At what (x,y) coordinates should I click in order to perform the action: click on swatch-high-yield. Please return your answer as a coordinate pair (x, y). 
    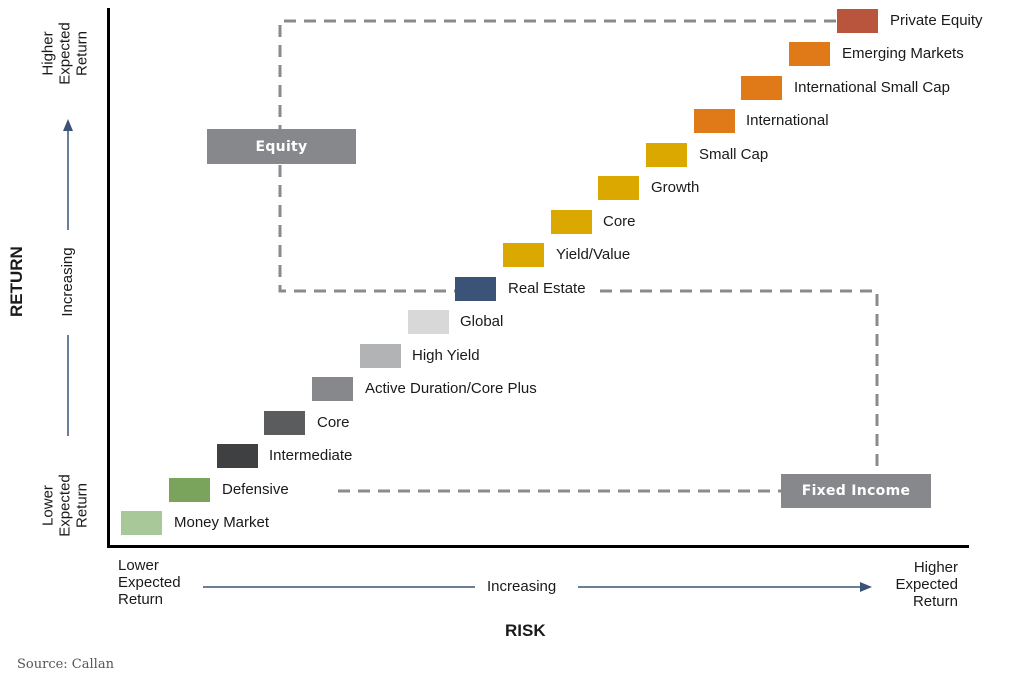
    Looking at the image, I should click on (380, 356).